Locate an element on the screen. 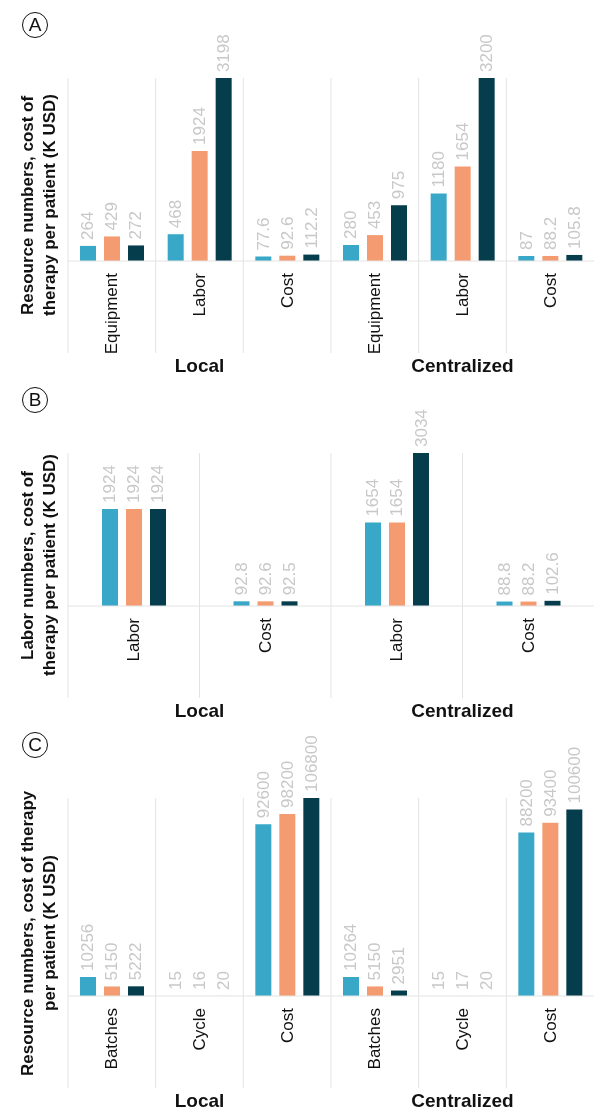 The width and height of the screenshot is (610, 1120). chart-title: A is located at coordinates (35, 25).